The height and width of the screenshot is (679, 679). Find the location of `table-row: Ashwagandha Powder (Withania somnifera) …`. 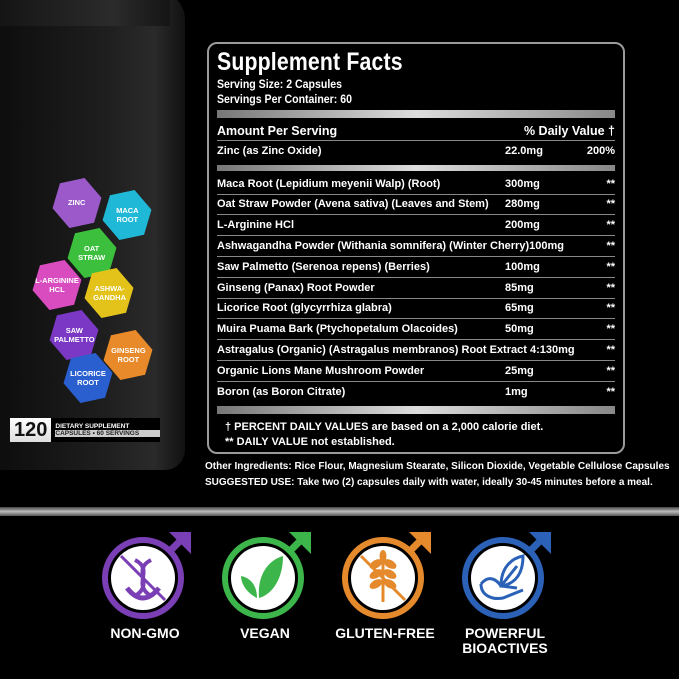

table-row: Ashwagandha Powder (Withania somnifera) … is located at coordinates (416, 246).